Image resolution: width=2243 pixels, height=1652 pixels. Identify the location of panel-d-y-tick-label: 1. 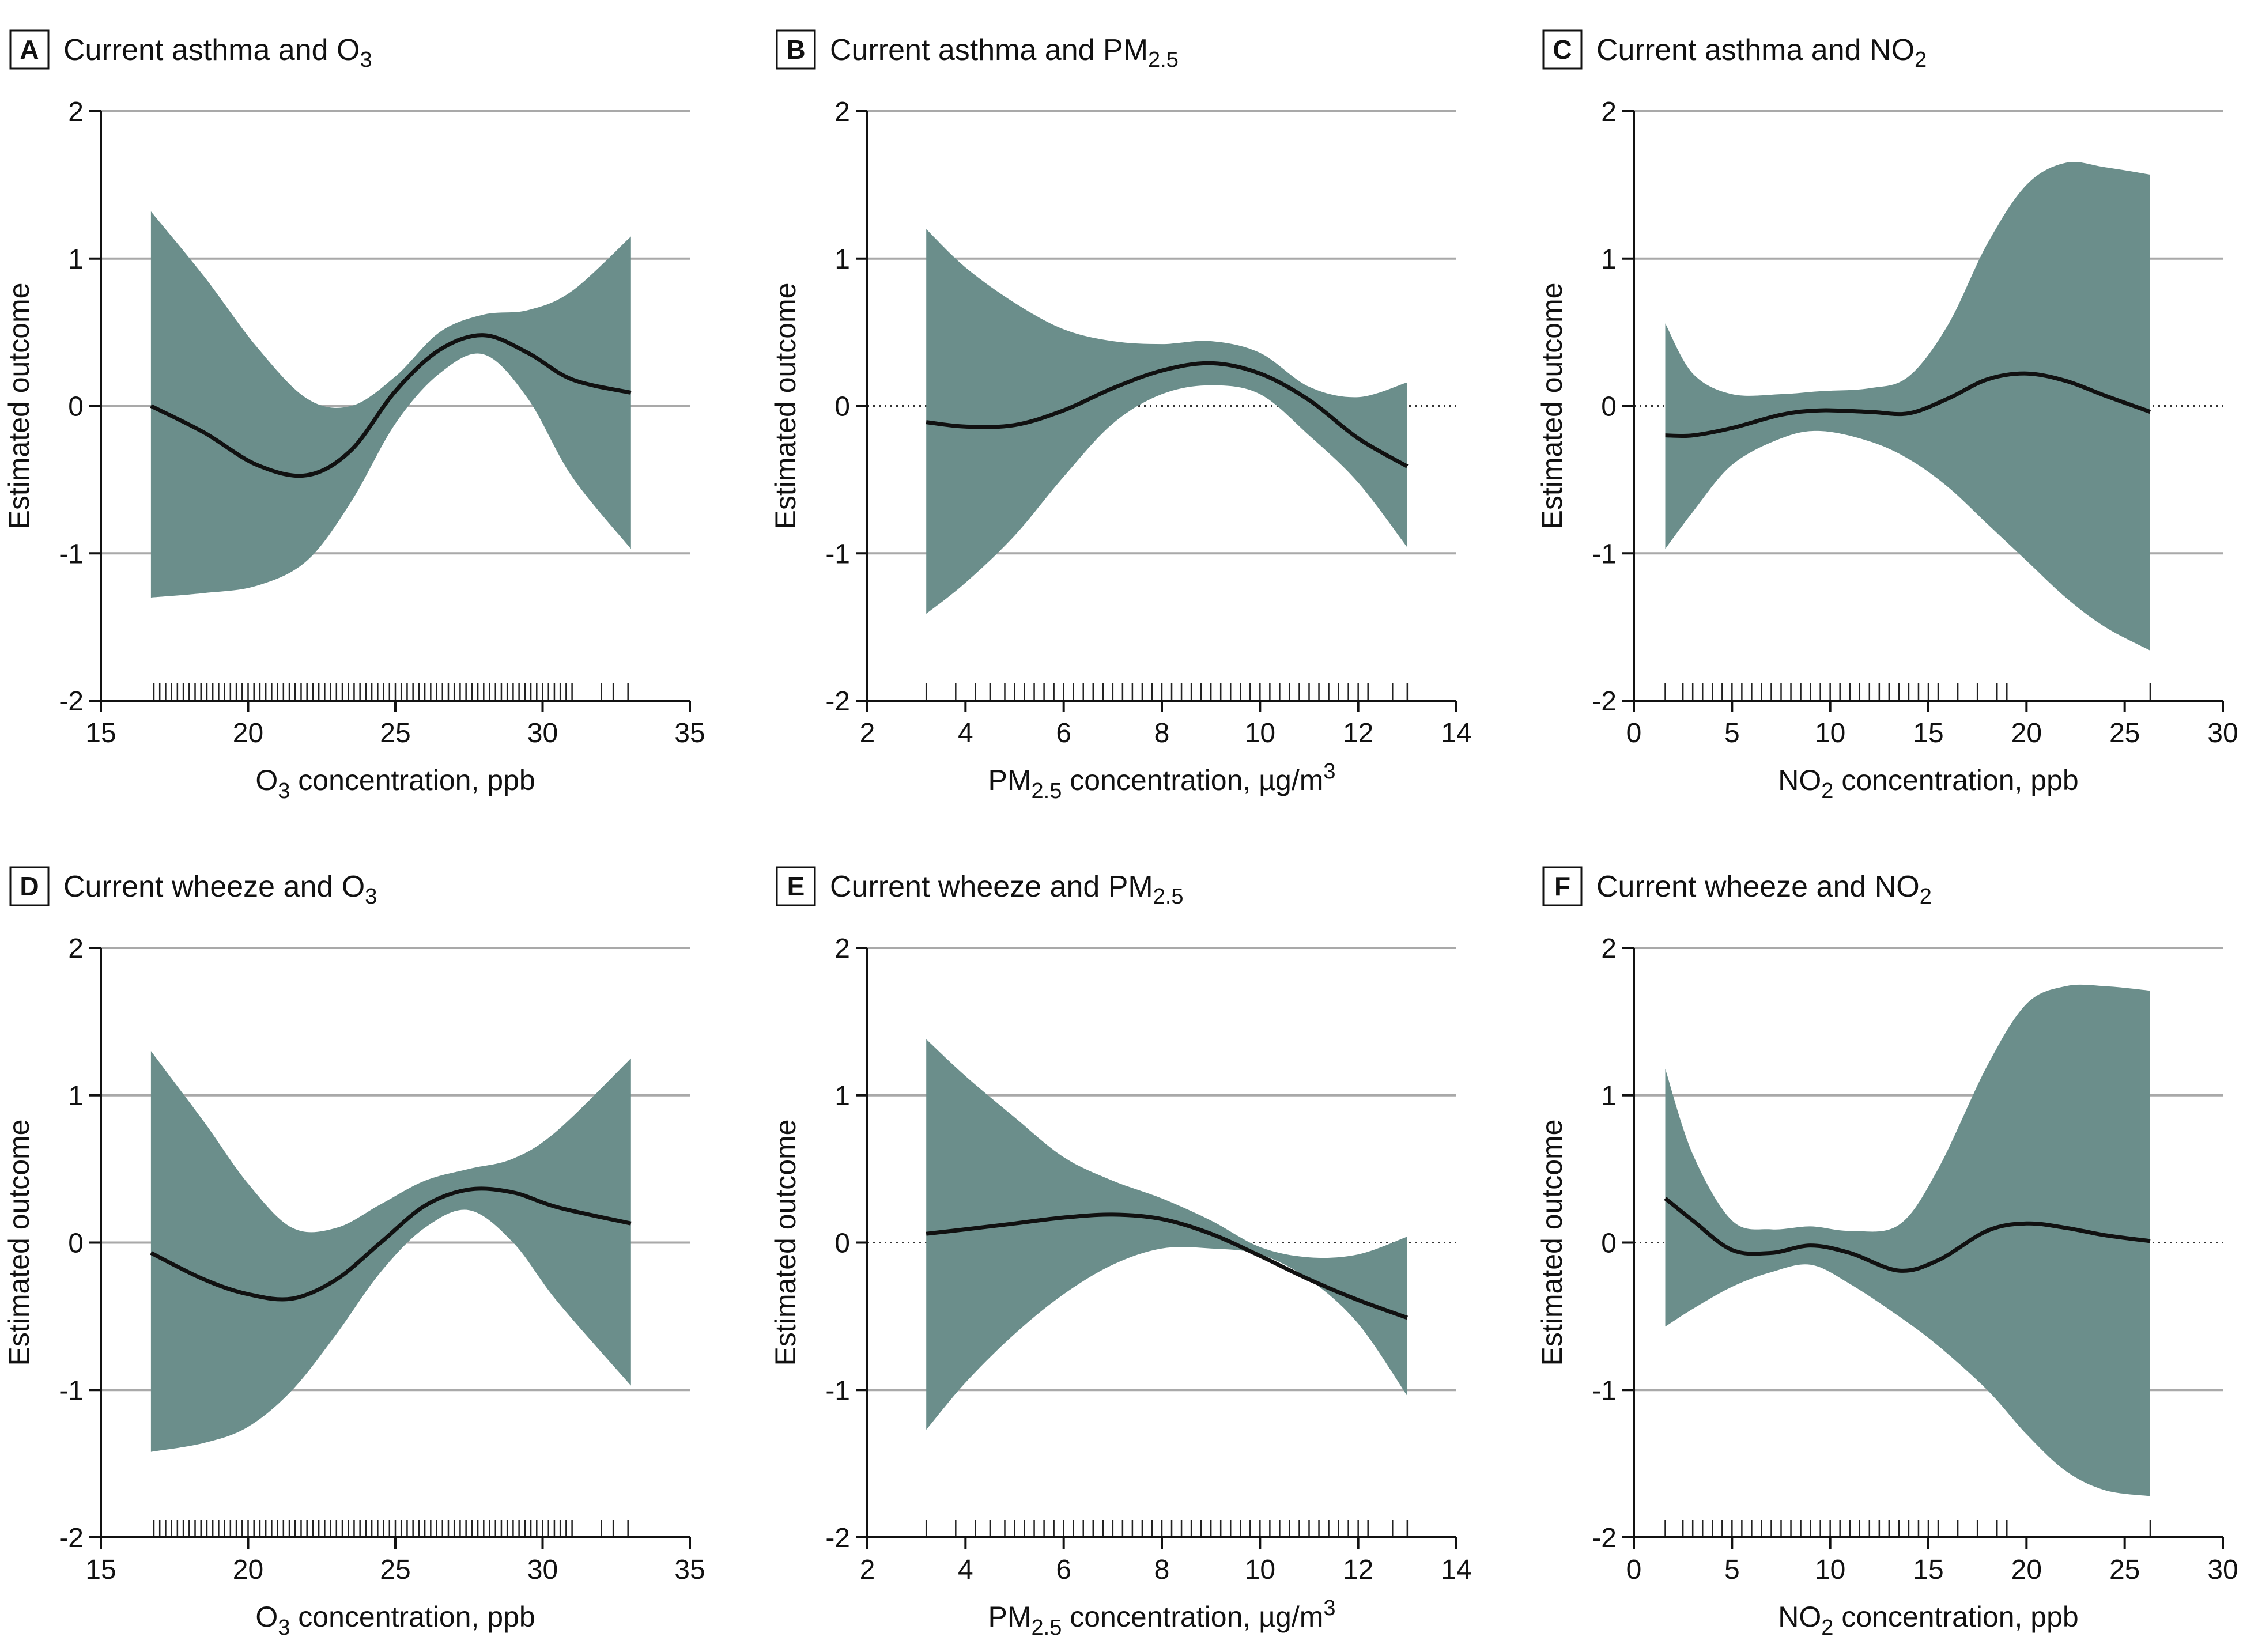
(76, 1096).